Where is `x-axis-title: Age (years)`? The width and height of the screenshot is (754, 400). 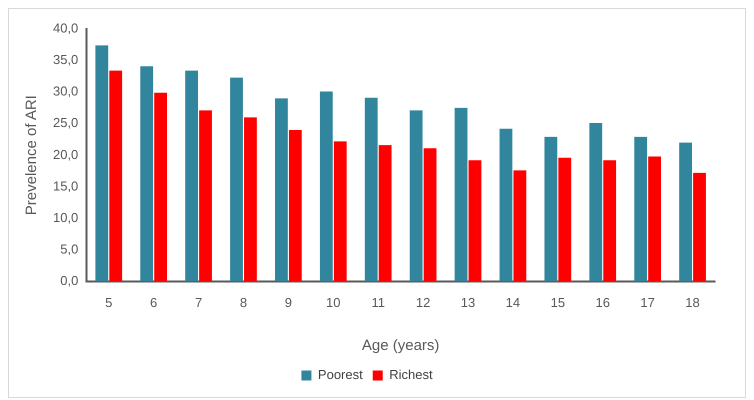 x-axis-title: Age (years) is located at coordinates (401, 345).